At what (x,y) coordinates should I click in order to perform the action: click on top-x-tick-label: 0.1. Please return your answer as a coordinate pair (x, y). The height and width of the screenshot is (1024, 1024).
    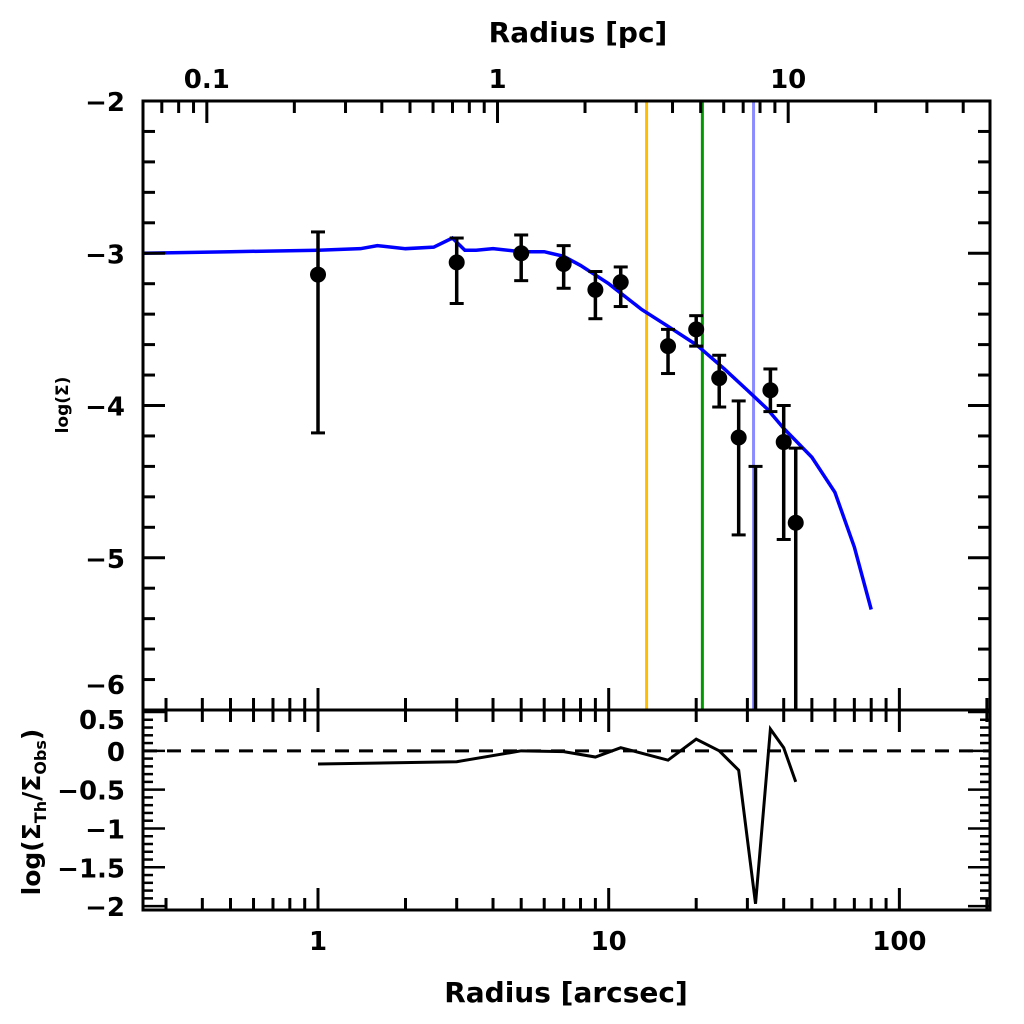
    Looking at the image, I should click on (207, 80).